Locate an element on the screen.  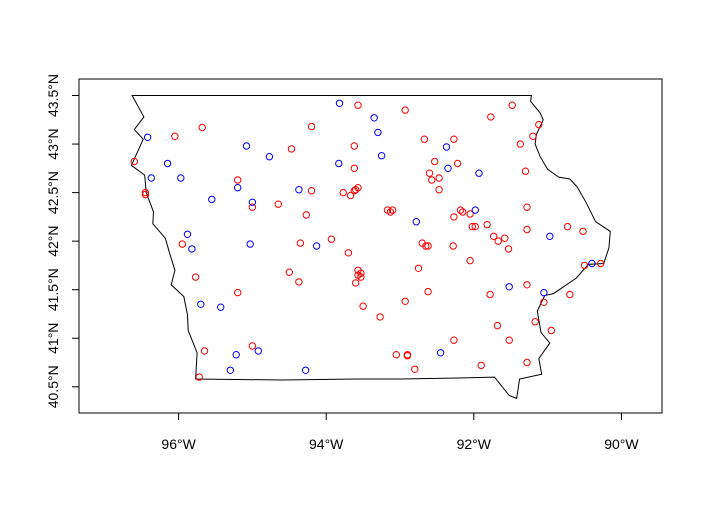
y-tick-label: 43.5°N is located at coordinates (53, 95).